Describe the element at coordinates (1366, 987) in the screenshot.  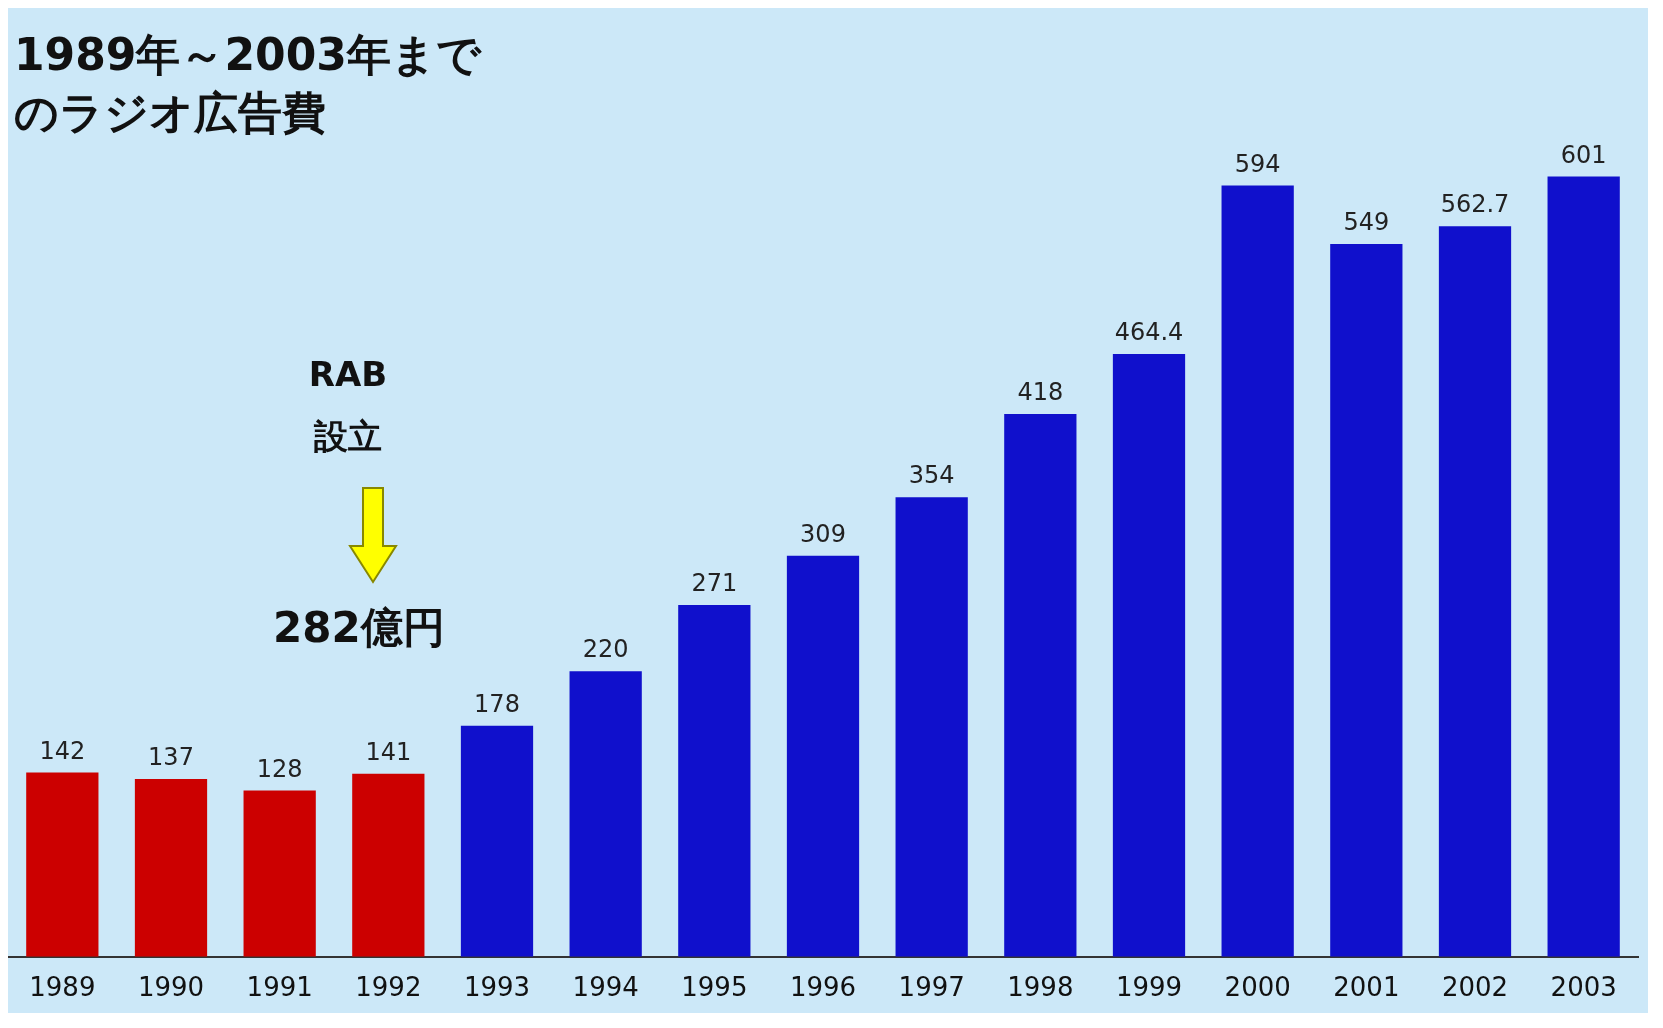
I see `x-tick-label: 2001` at that location.